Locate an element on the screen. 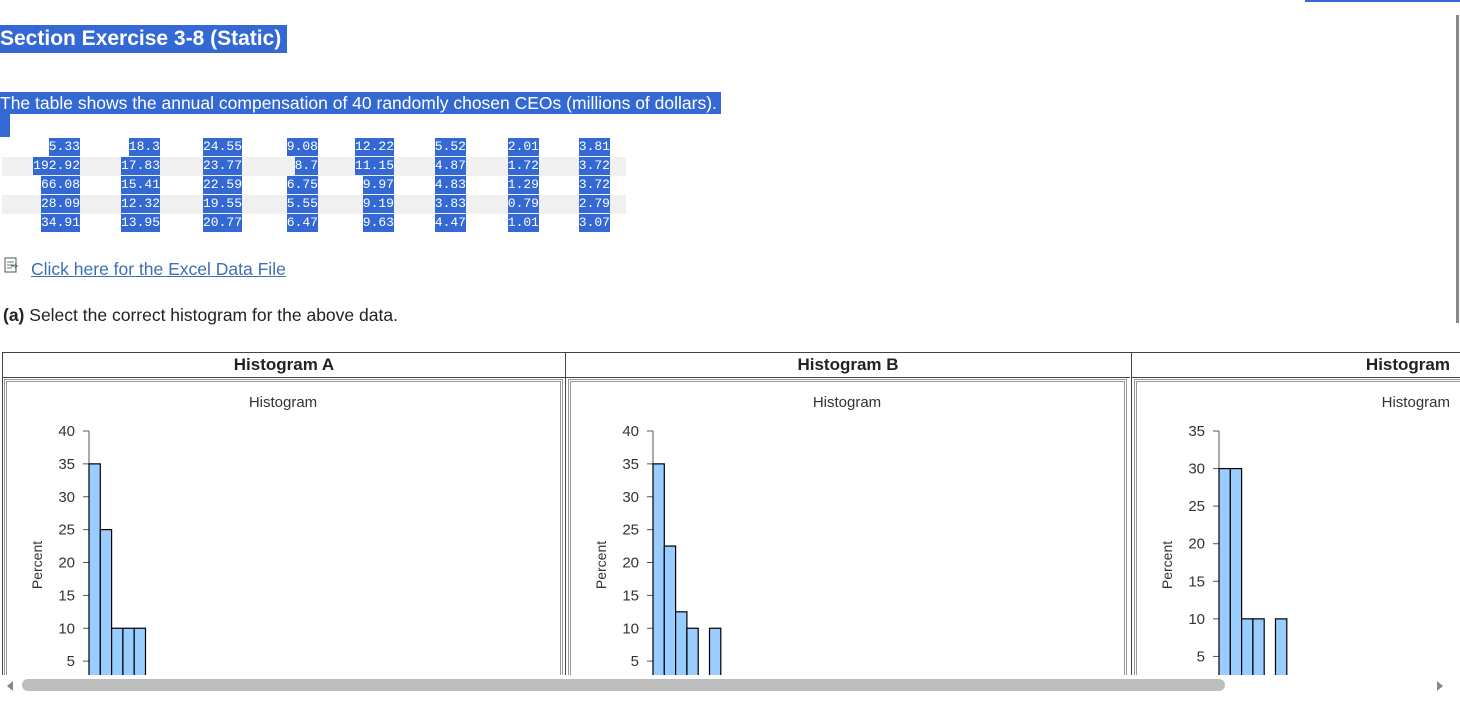  table-cell: 8.7 is located at coordinates (306, 166).